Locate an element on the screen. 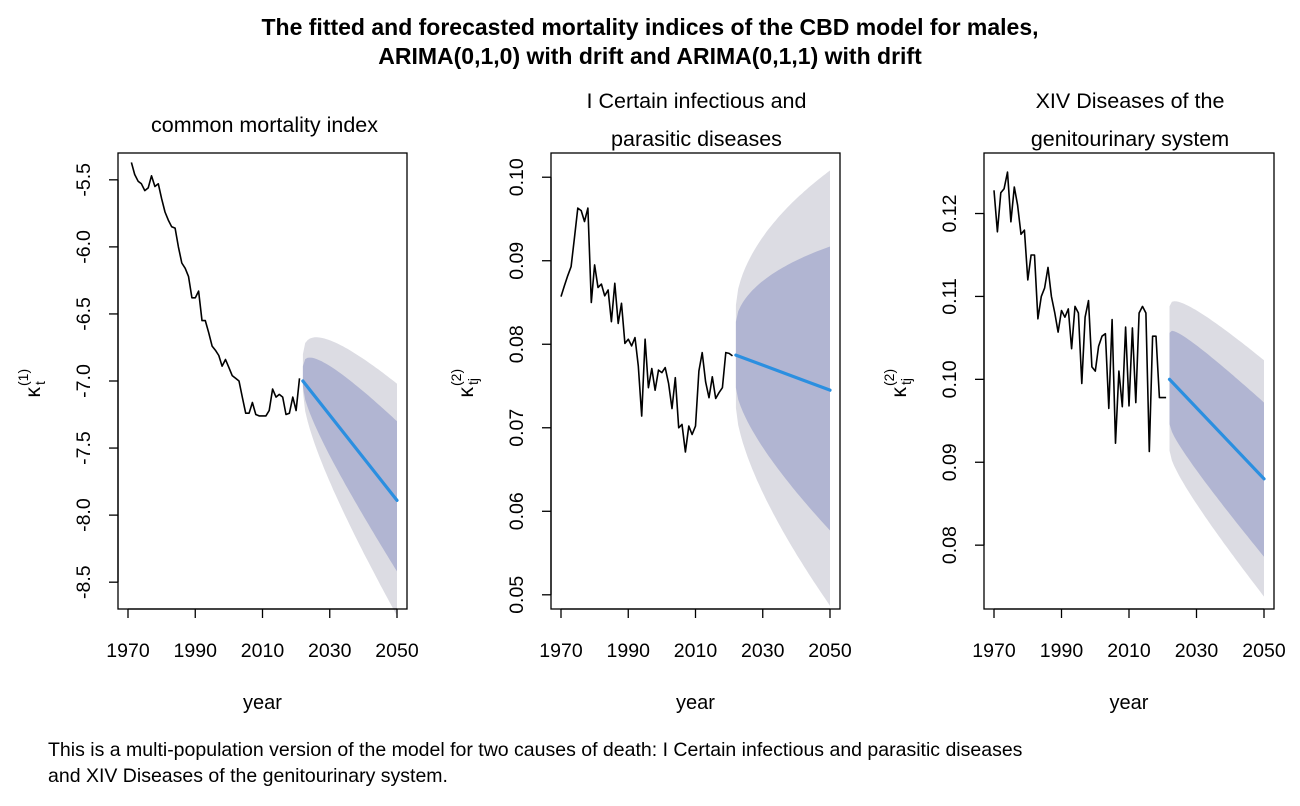 The width and height of the screenshot is (1300, 806). panel-2-title-line-2: parasitic diseases is located at coordinates (696, 139).